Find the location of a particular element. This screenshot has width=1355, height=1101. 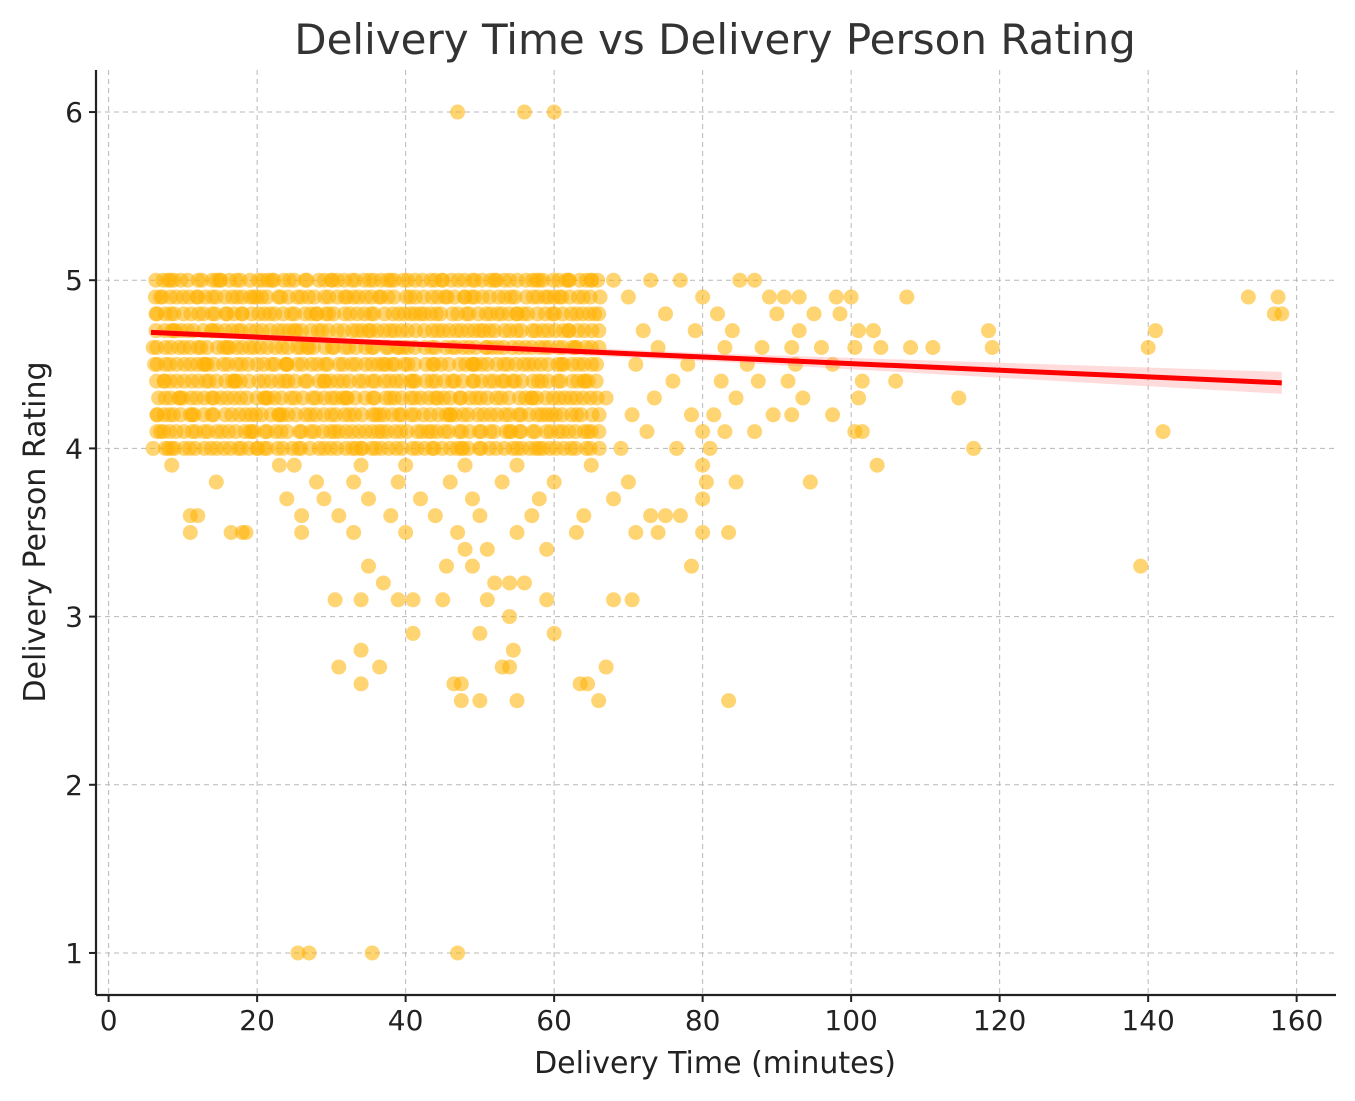

y-tick-label: 1 is located at coordinates (74, 953).